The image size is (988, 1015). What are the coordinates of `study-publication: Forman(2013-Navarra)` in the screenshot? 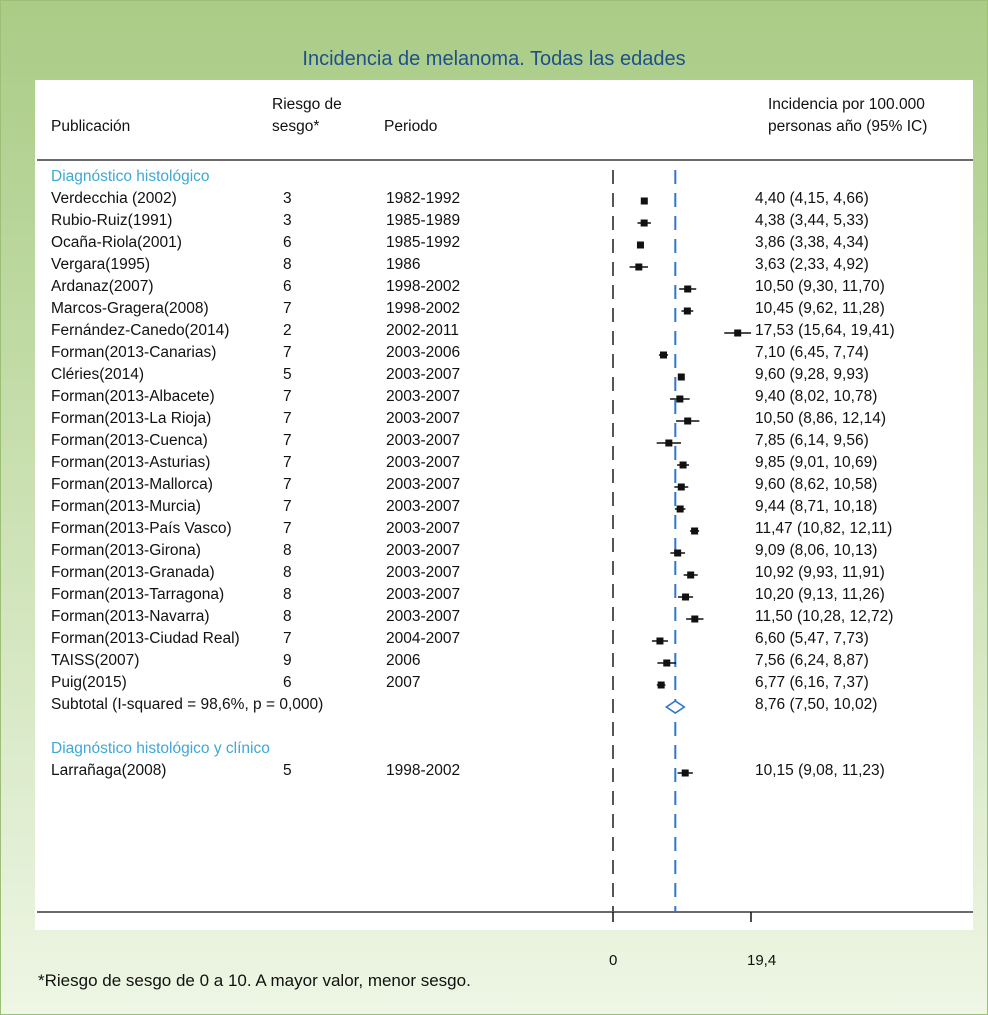 It's located at (130, 616).